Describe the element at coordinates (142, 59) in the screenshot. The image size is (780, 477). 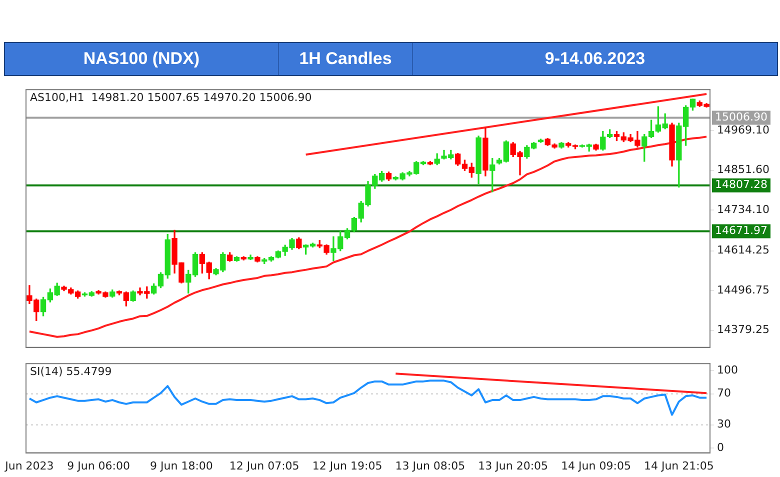
I see `chart-title: NAS100 (NDX)` at that location.